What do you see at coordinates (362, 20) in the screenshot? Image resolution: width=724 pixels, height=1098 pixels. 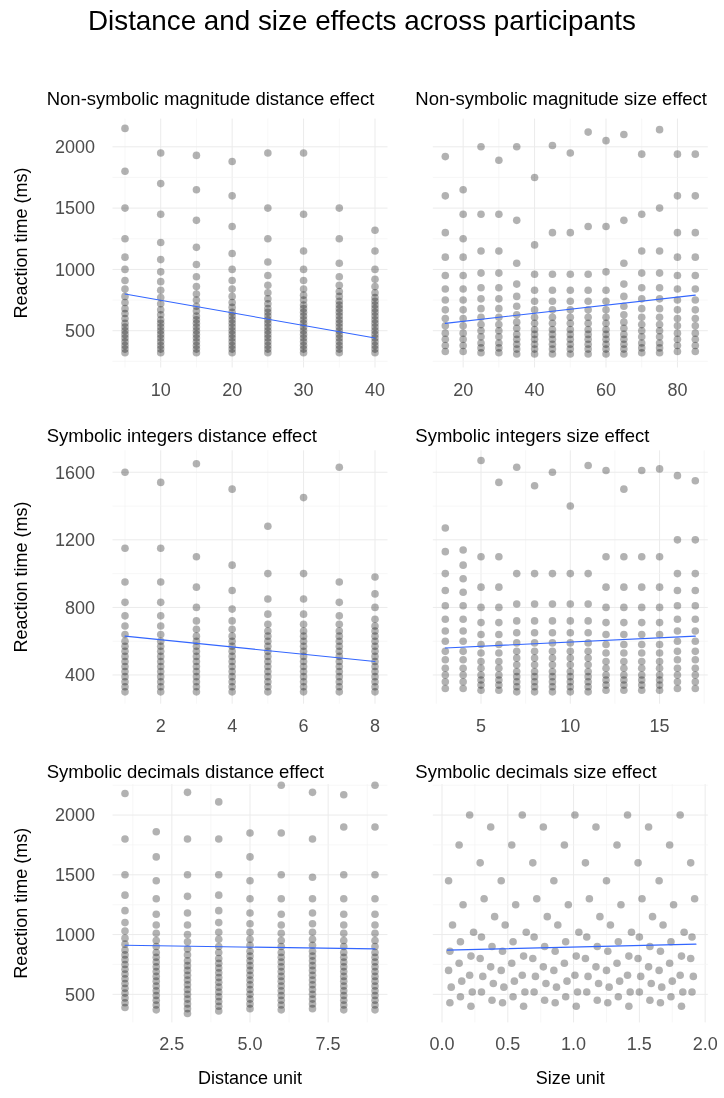 I see `text: Distance and size effects across participants` at bounding box center [362, 20].